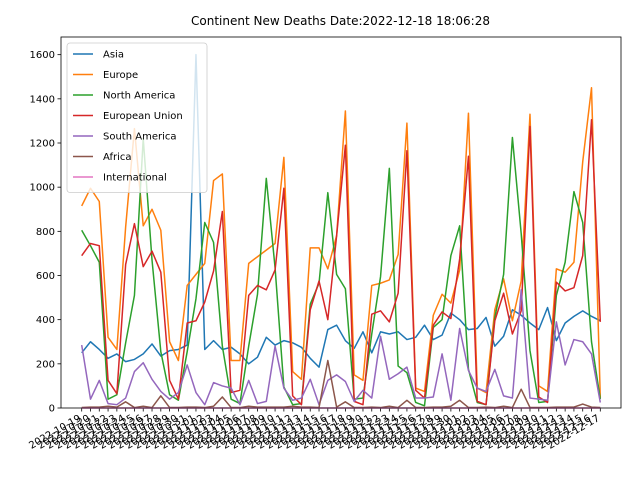  I want to click on y-tick-label: 200, so click(45, 364).